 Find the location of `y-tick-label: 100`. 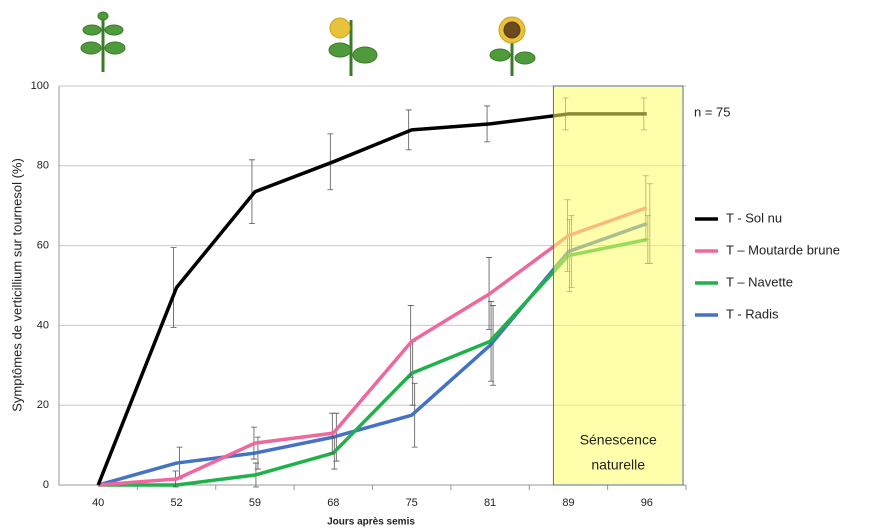

y-tick-label: 100 is located at coordinates (40, 86).